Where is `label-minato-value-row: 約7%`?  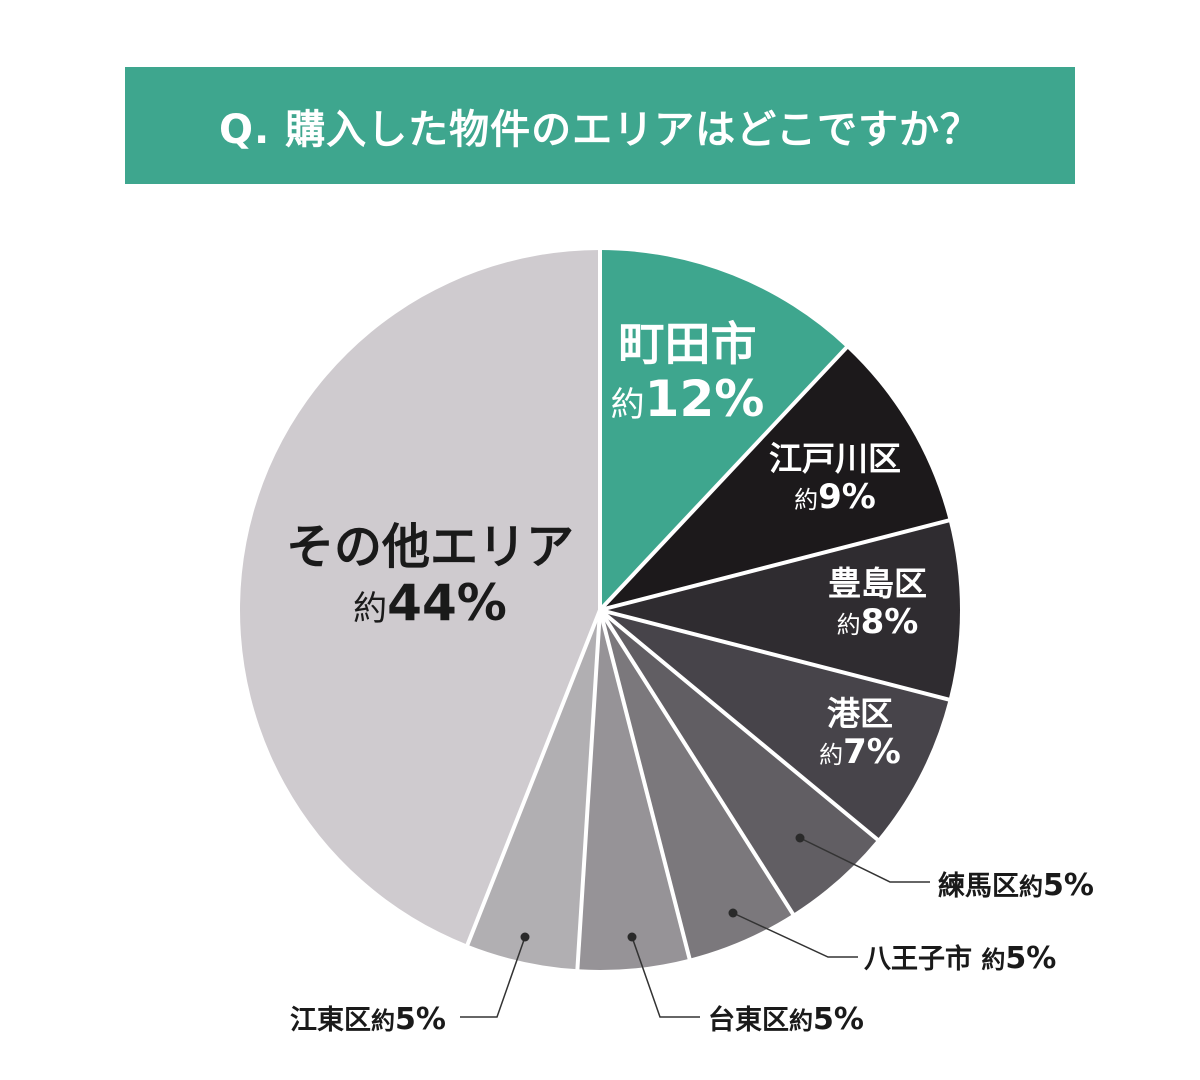
label-minato-value-row: 約7% is located at coordinates (860, 751).